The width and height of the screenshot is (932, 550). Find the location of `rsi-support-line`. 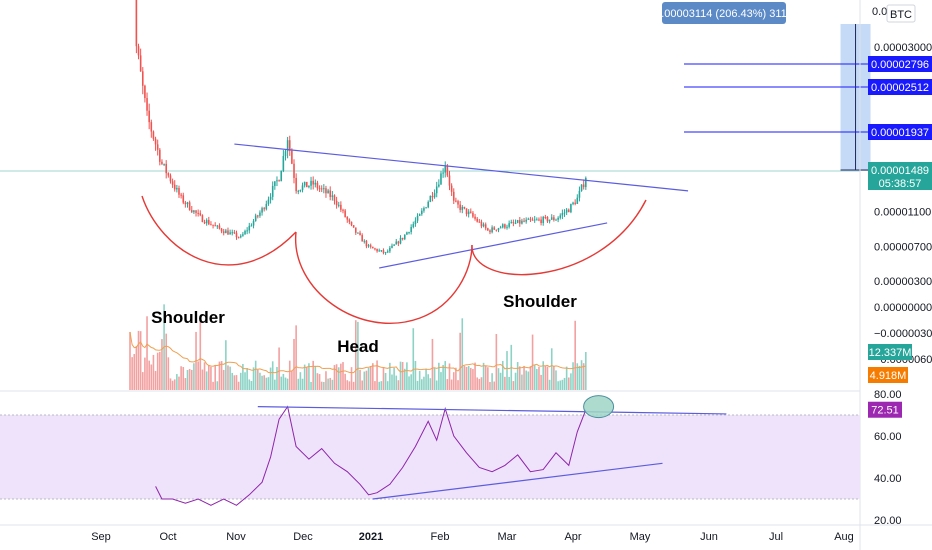

rsi-support-line is located at coordinates (517, 481).